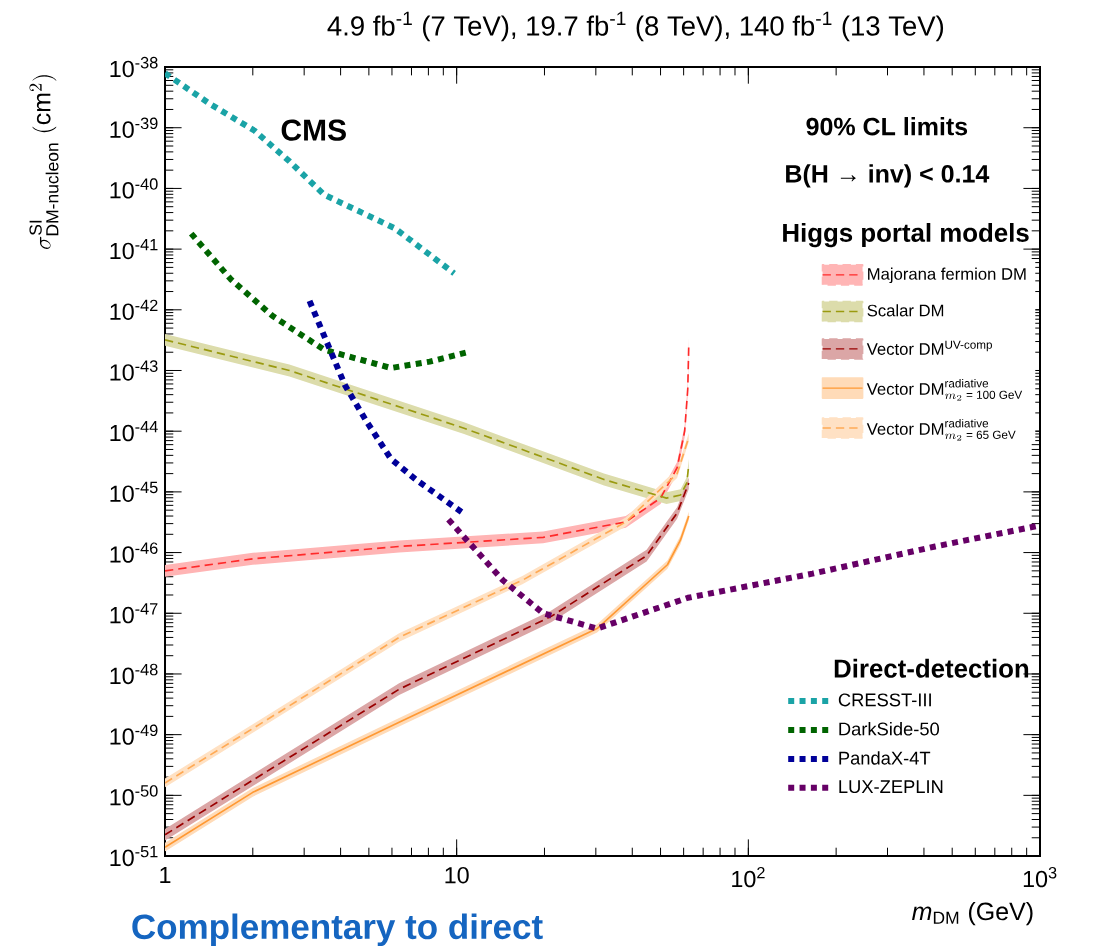 The height and width of the screenshot is (952, 1097). I want to click on annotation: Direct-detection, so click(931, 668).